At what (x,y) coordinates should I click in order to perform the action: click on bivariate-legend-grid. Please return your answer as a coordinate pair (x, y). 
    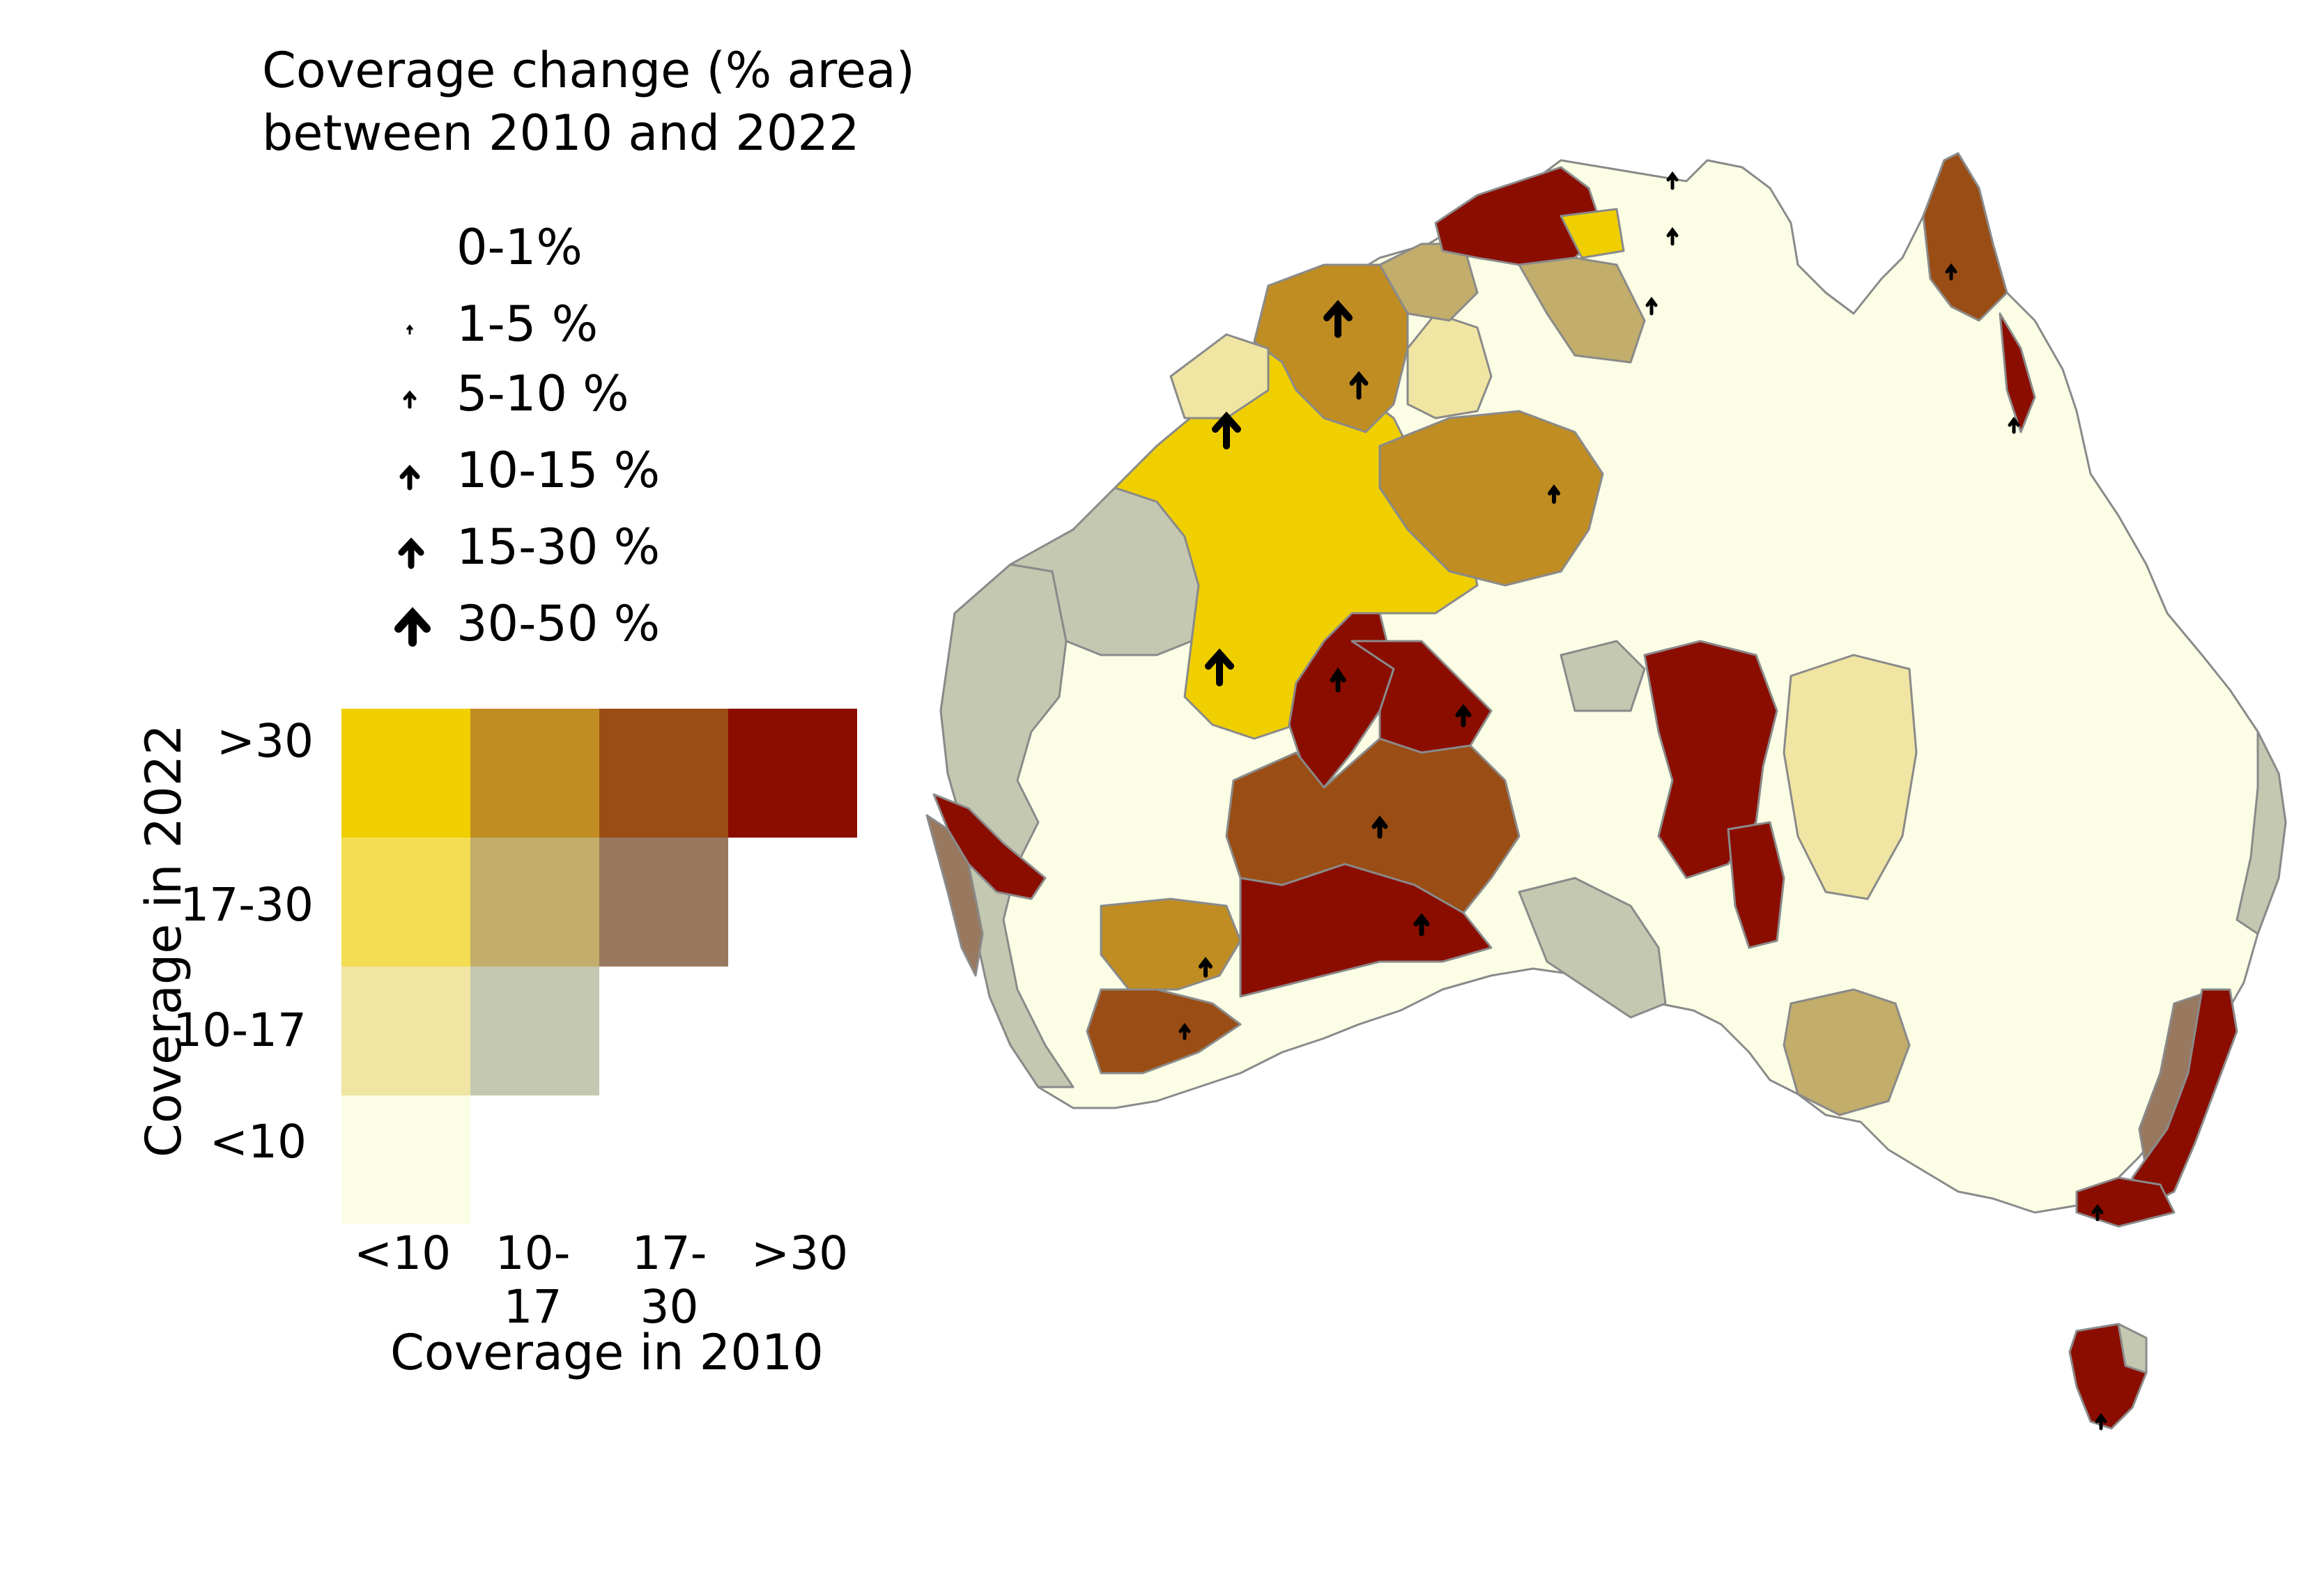
    Looking at the image, I should click on (599, 967).